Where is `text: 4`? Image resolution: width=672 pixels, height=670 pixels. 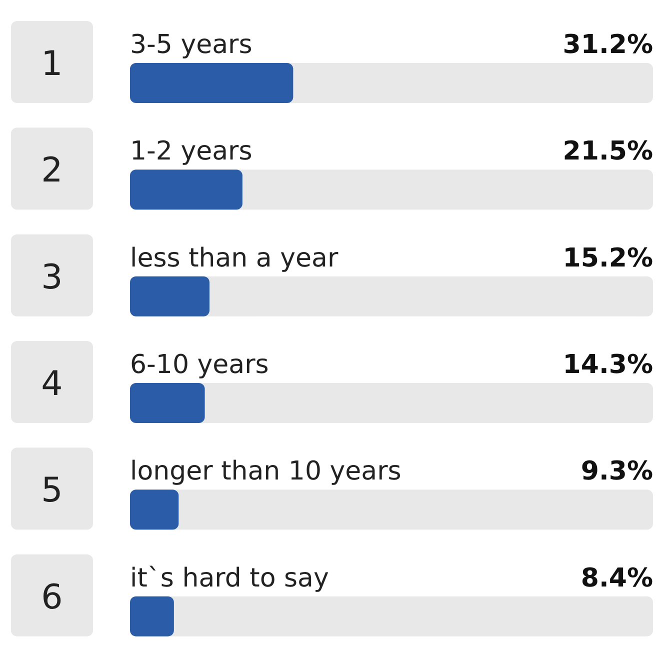 text: 4 is located at coordinates (52, 384).